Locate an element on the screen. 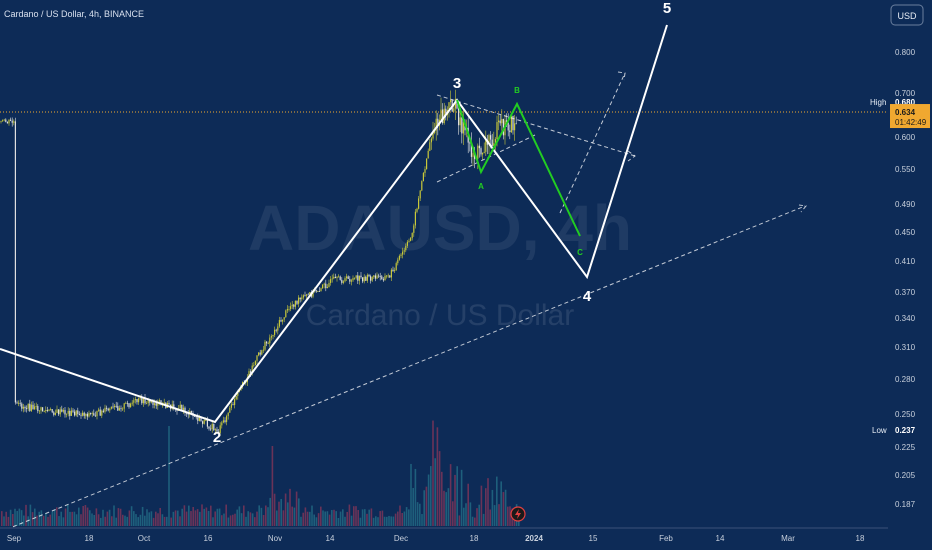 Image resolution: width=932 pixels, height=550 pixels. time-axis: Sep 18 Oct 16 Nov 14 Dec 18 2024 15 Feb 14 Mar 18 is located at coordinates (466, 538).